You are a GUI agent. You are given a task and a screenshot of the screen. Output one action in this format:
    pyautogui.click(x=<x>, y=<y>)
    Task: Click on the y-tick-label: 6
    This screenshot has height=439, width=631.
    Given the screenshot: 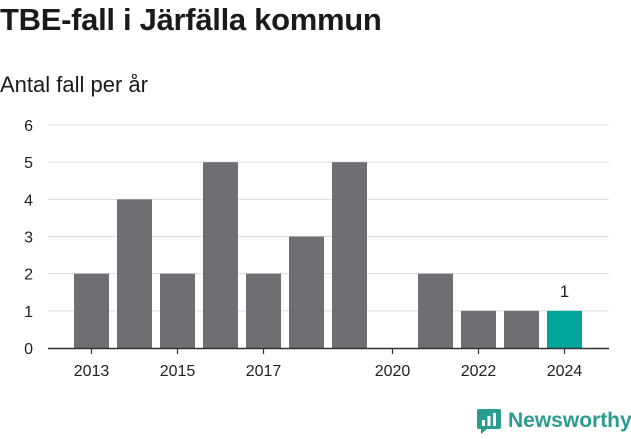 What is the action you would take?
    pyautogui.click(x=28, y=126)
    